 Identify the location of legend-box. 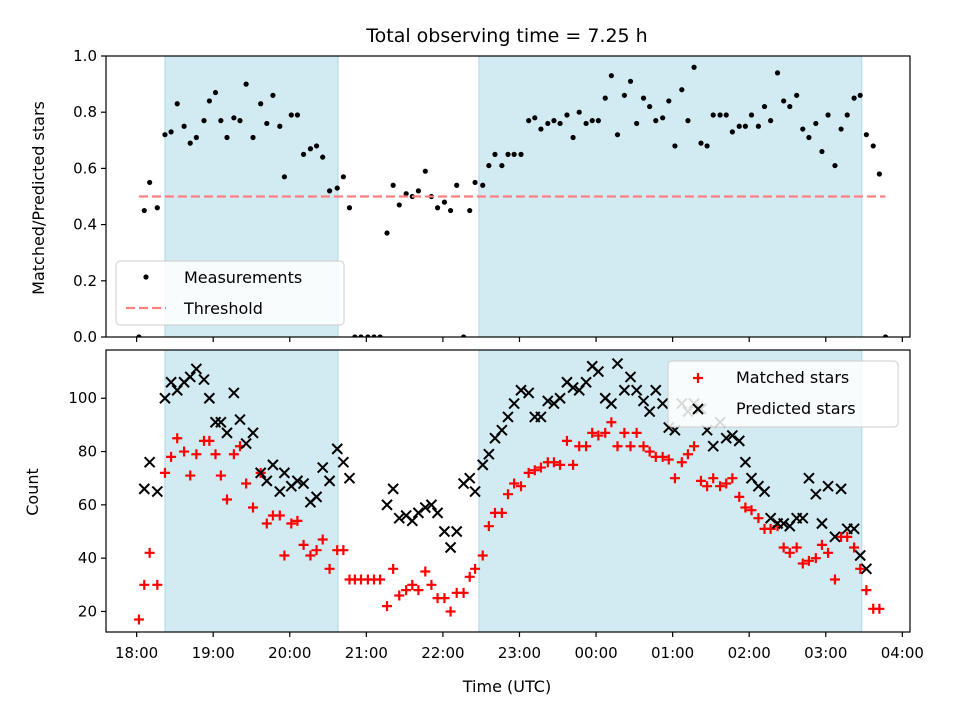
(783, 394).